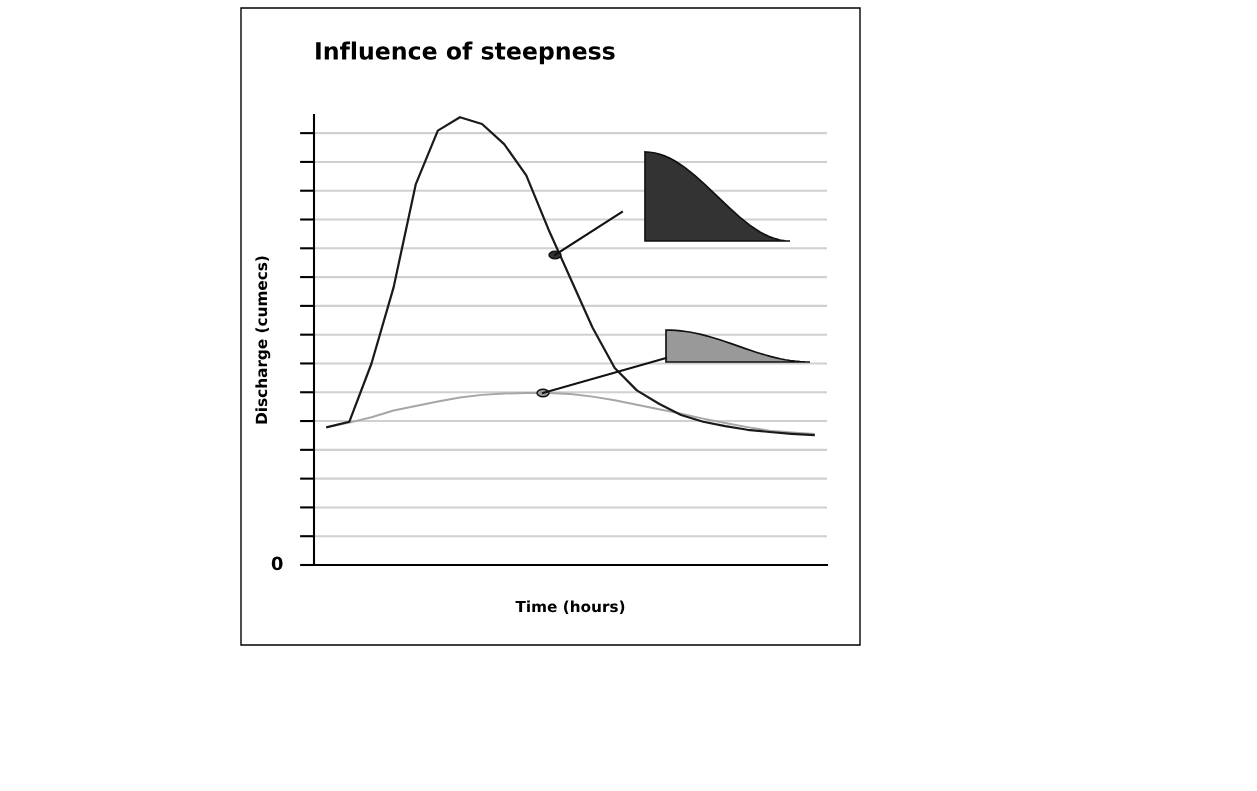  What do you see at coordinates (277, 563) in the screenshot?
I see `text: 0` at bounding box center [277, 563].